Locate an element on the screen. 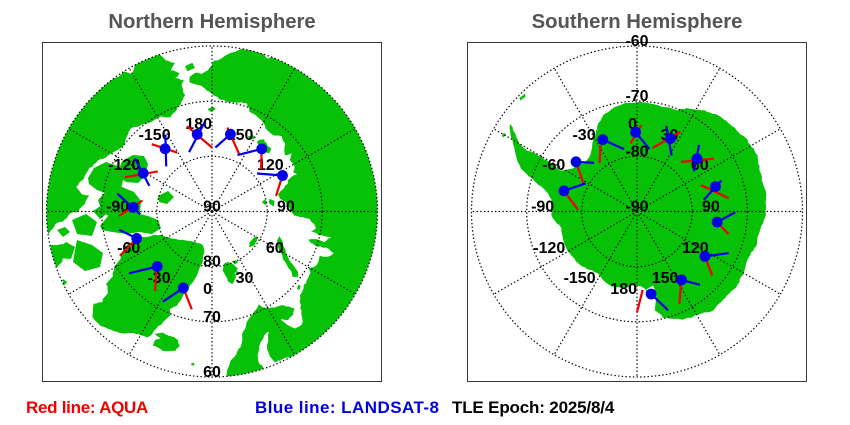 The height and width of the screenshot is (425, 850). svg-text: 80 is located at coordinates (212, 262).